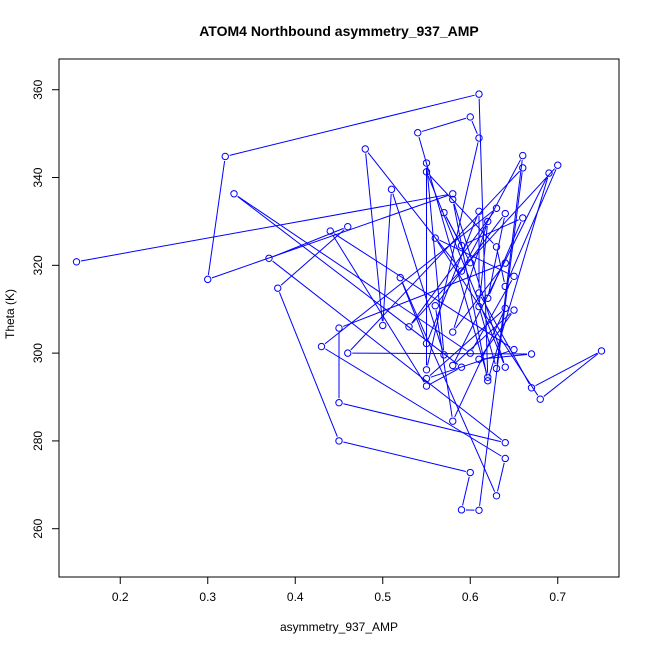  What do you see at coordinates (38, 89) in the screenshot?
I see `y-tick-label: 360` at bounding box center [38, 89].